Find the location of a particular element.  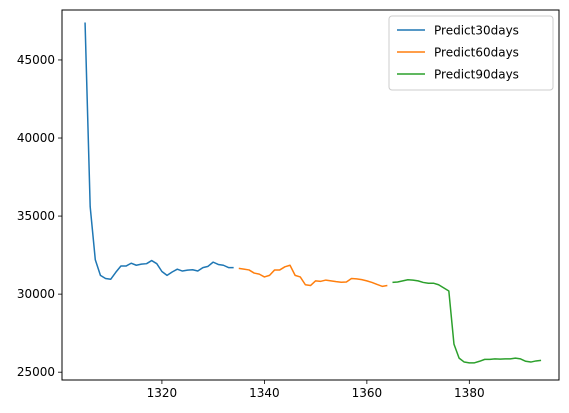

legend-label: Predict60days is located at coordinates (476, 53).